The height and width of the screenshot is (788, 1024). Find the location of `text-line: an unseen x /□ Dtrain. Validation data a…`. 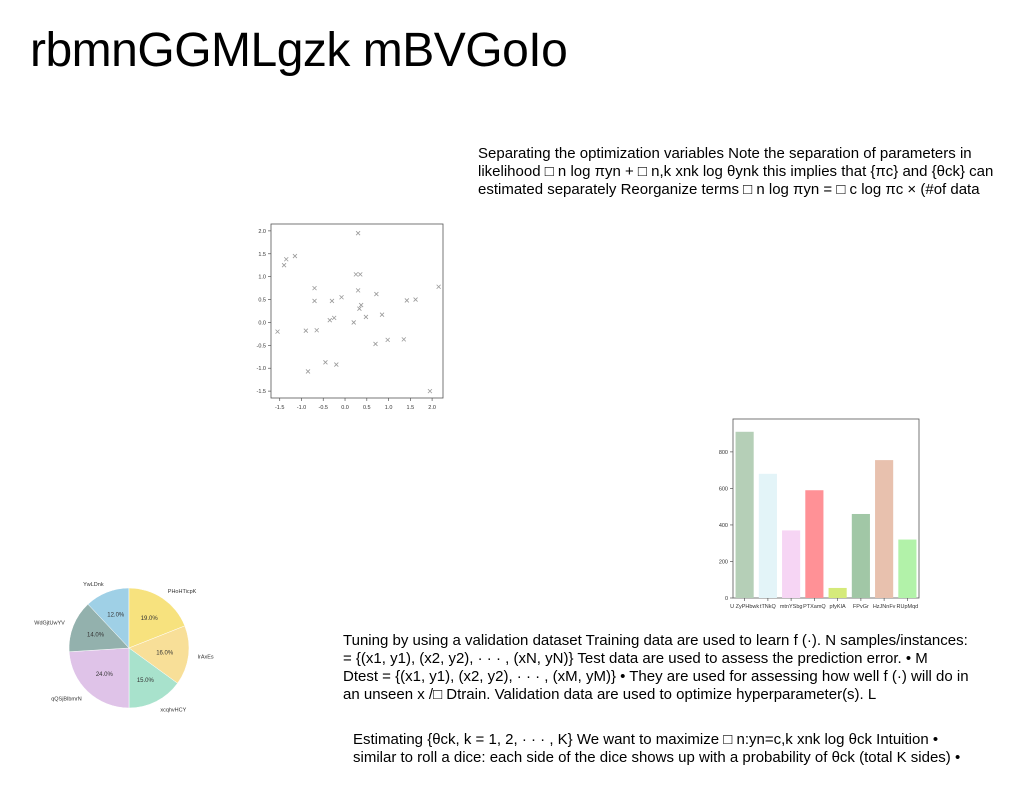

text-line: an unseen x /□ Dtrain. Validation data a… is located at coordinates (610, 694).